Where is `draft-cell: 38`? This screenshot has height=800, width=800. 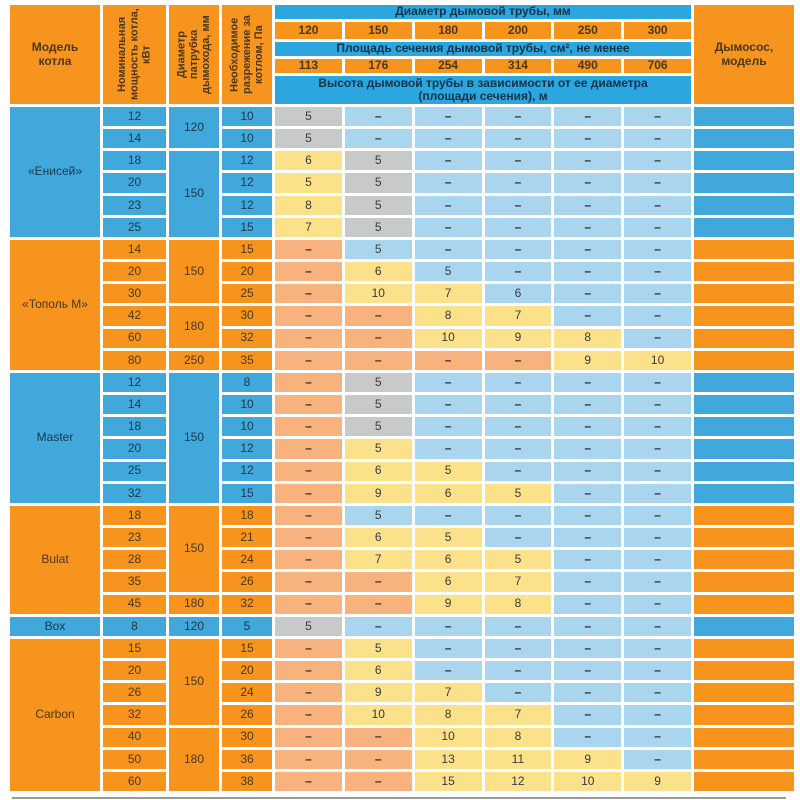 draft-cell: 38 is located at coordinates (247, 781).